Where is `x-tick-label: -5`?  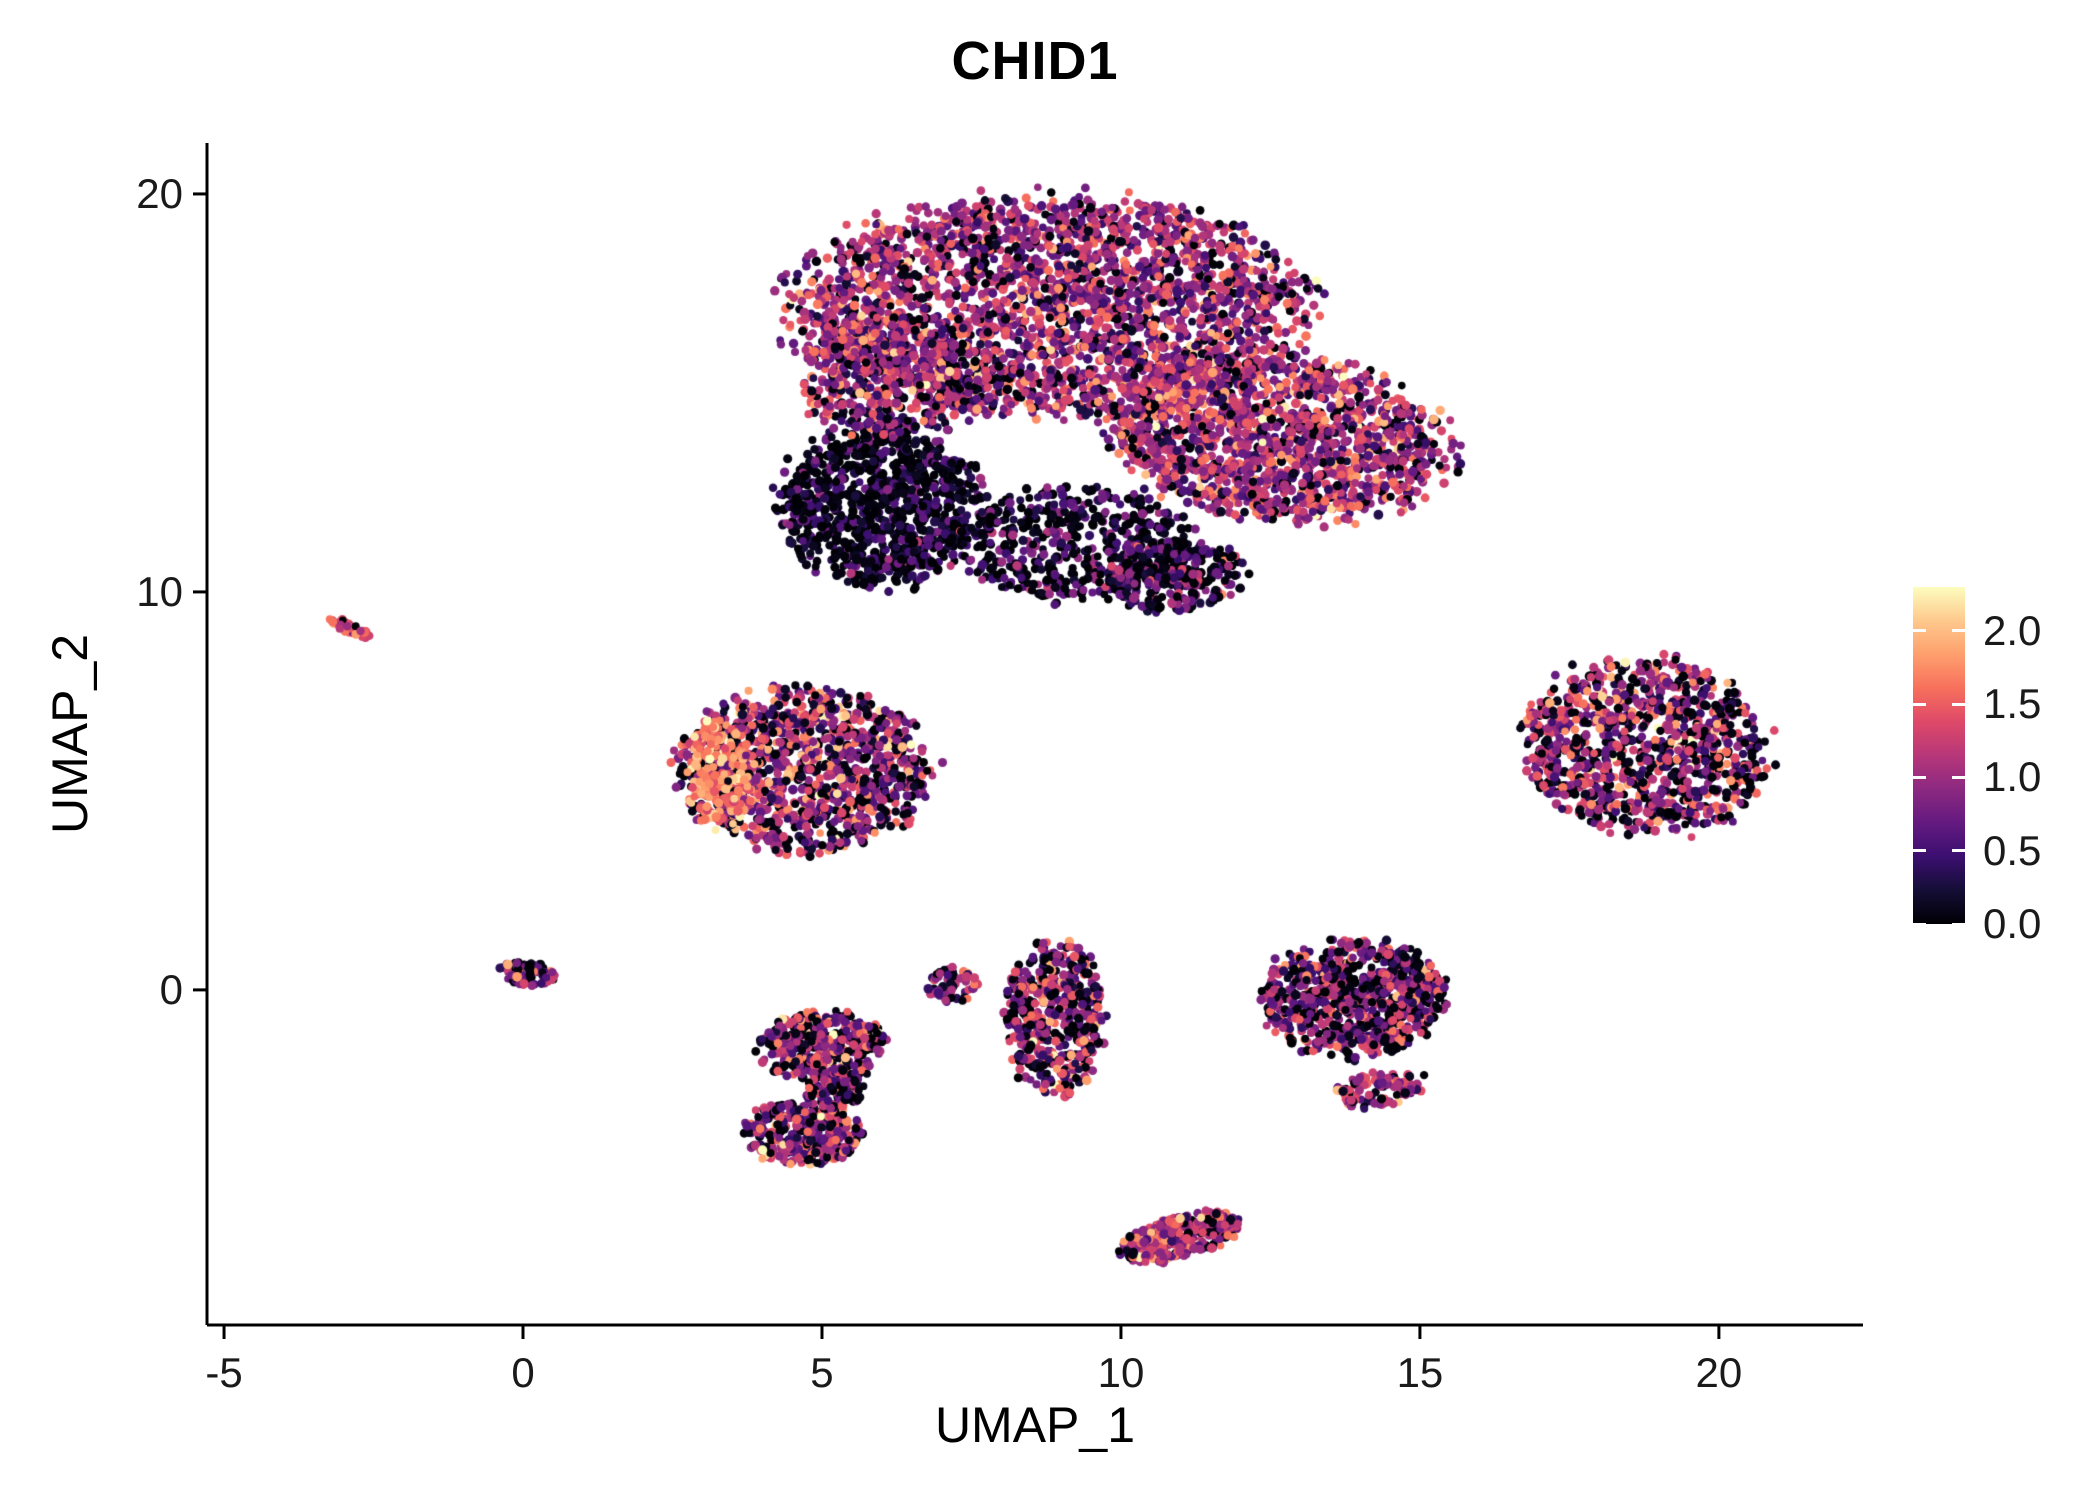 x-tick-label: -5 is located at coordinates (224, 1372).